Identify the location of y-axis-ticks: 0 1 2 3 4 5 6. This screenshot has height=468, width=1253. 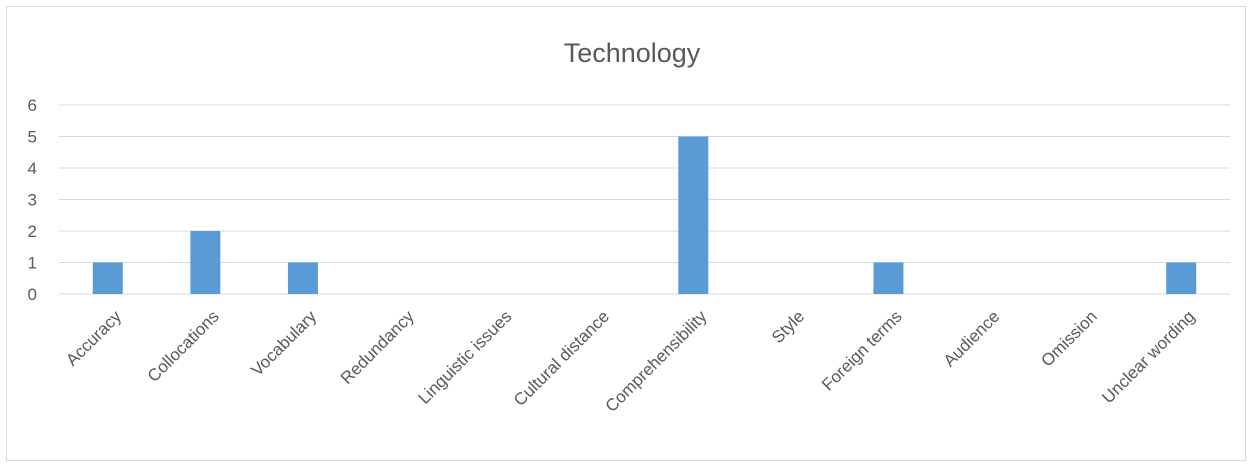
(32, 200).